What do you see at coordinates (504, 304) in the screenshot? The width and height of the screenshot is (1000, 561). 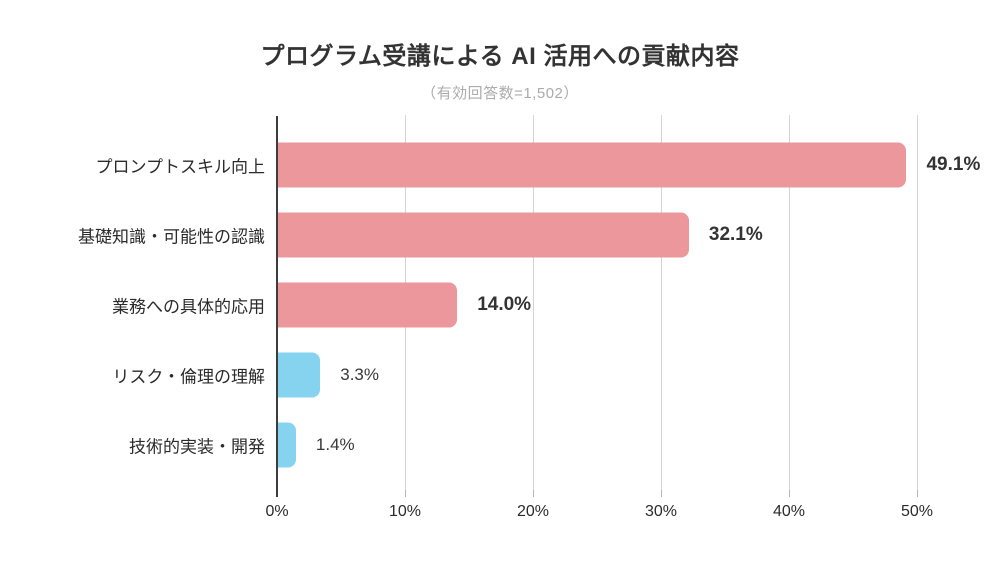 I see `value-label: 14.0%` at bounding box center [504, 304].